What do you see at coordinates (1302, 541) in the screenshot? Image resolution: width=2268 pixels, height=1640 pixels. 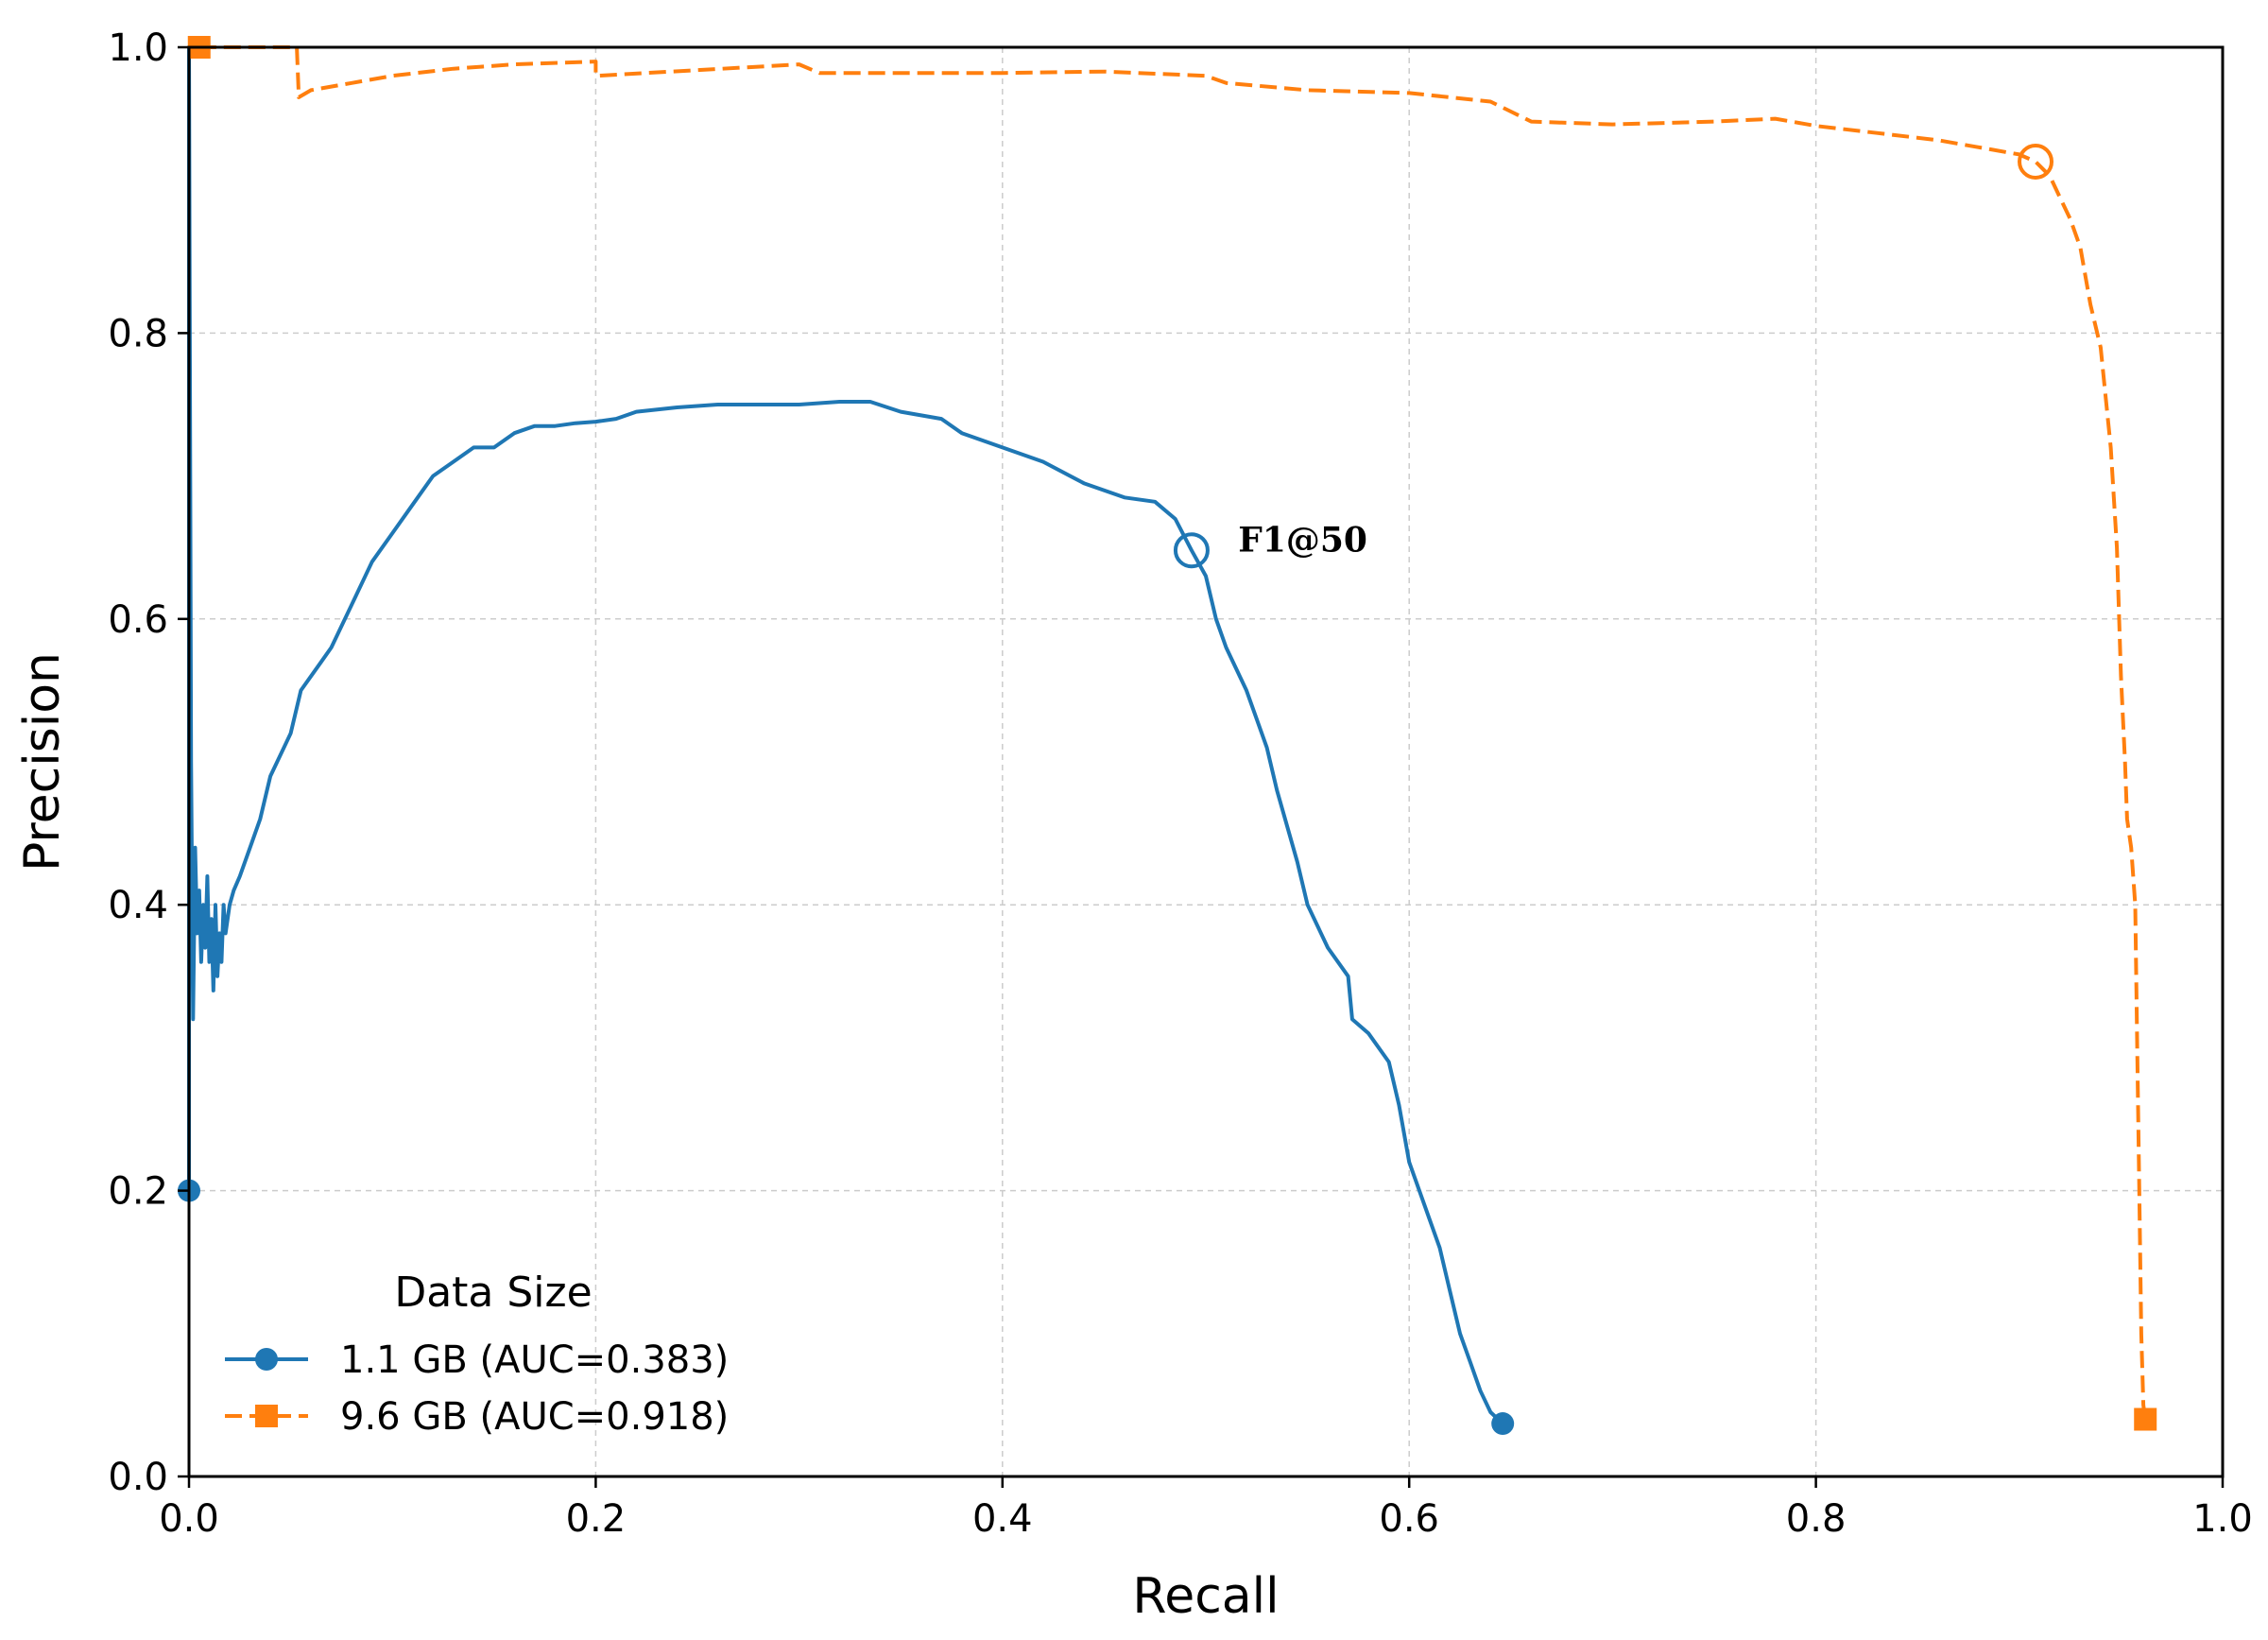 I see `f1-annotation: F1@50` at bounding box center [1302, 541].